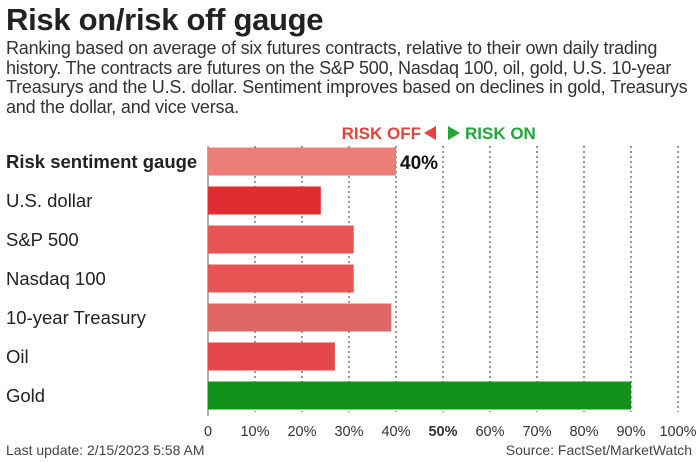 The width and height of the screenshot is (700, 462). I want to click on x-tick-label: 90%, so click(630, 432).